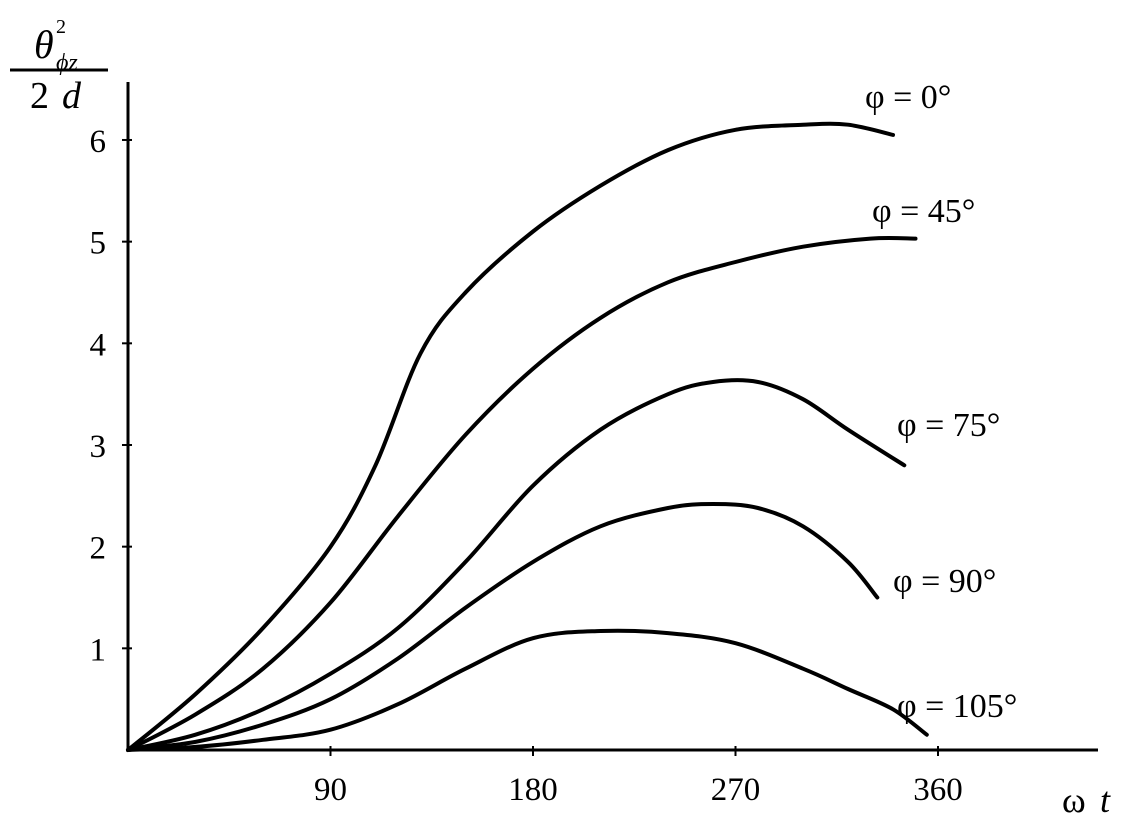 This screenshot has width=1124, height=821. I want to click on x-tick-label: 270, so click(736, 790).